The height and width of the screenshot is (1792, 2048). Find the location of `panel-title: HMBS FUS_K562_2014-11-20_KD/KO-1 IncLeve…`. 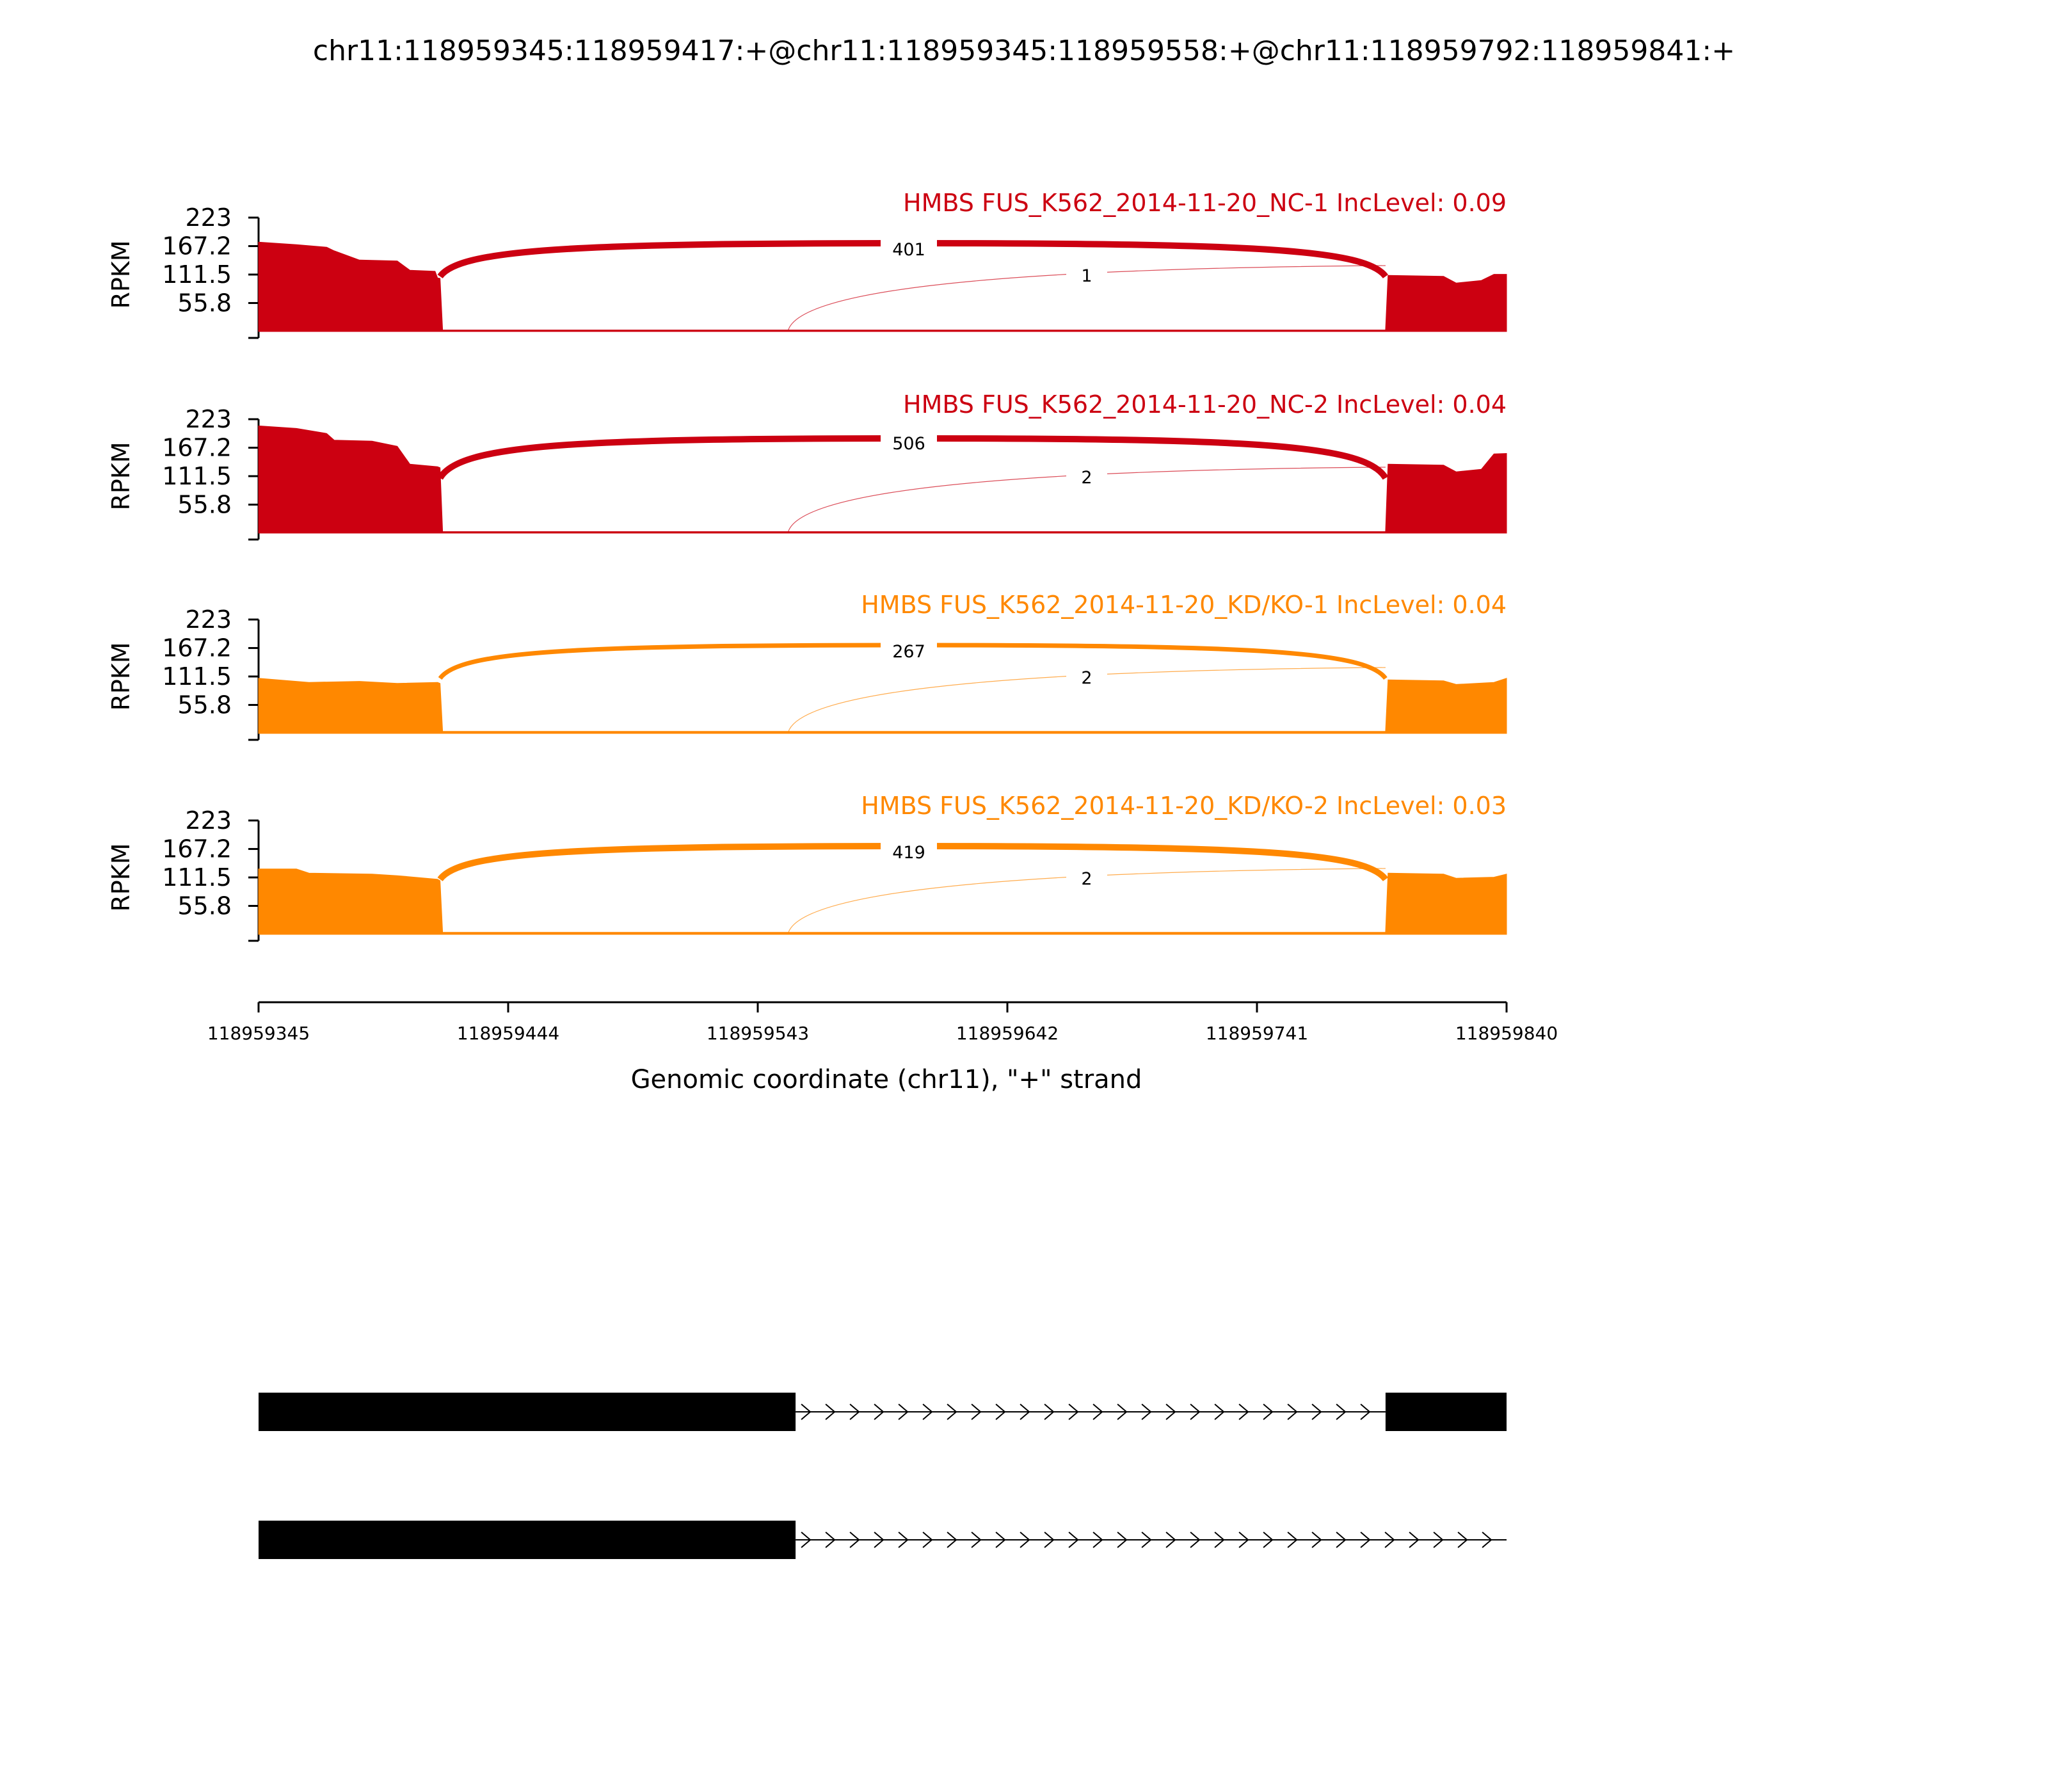

panel-title: HMBS FUS_K562_2014-11-20_KD/KO-1 IncLeve… is located at coordinates (1184, 605).